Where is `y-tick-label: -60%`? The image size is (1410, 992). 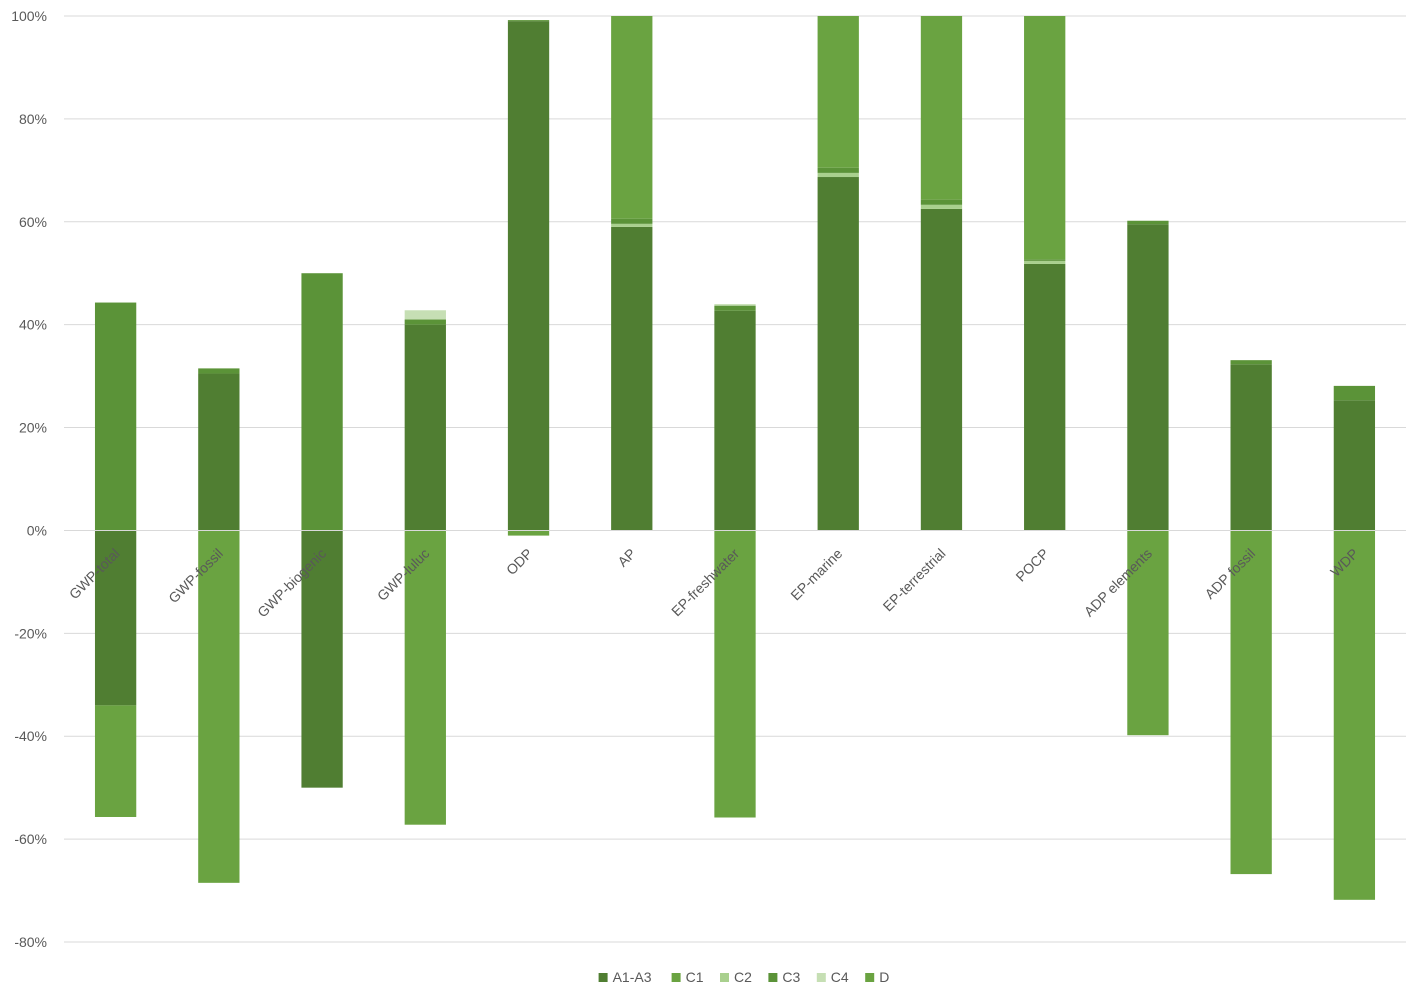
y-tick-label: -60% is located at coordinates (30, 839).